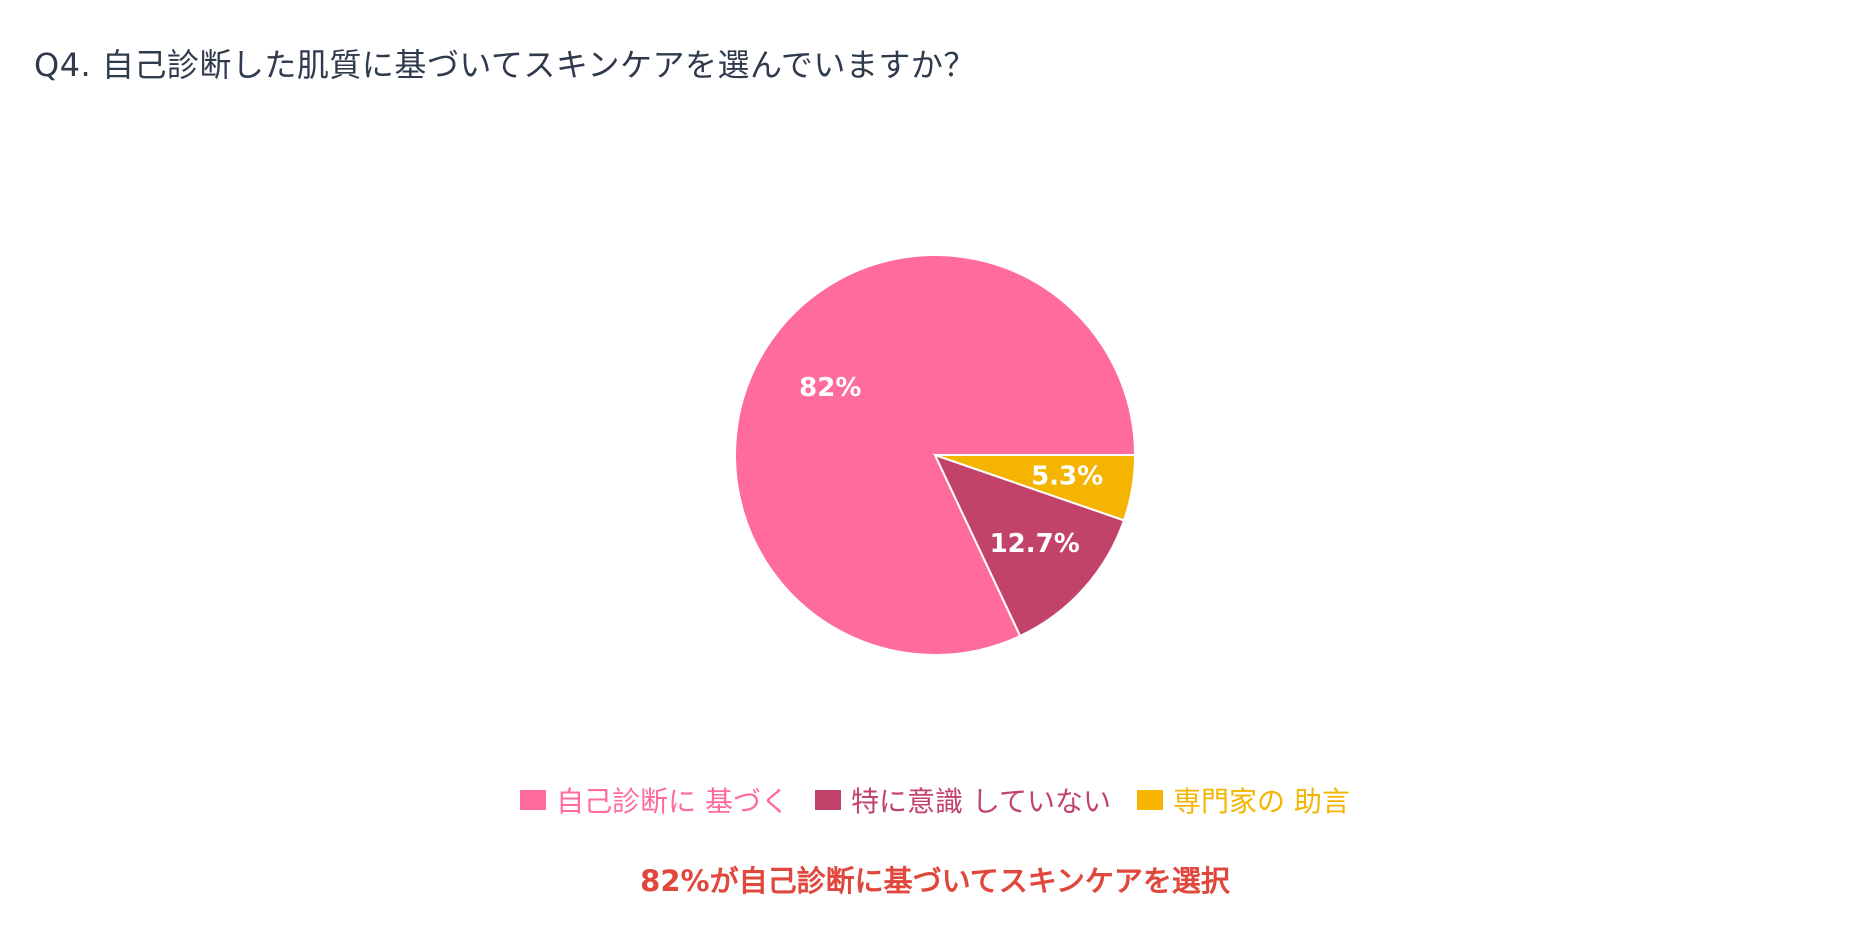 The height and width of the screenshot is (932, 1870). Describe the element at coordinates (1067, 477) in the screenshot. I see `slice-label: 5.3%` at that location.